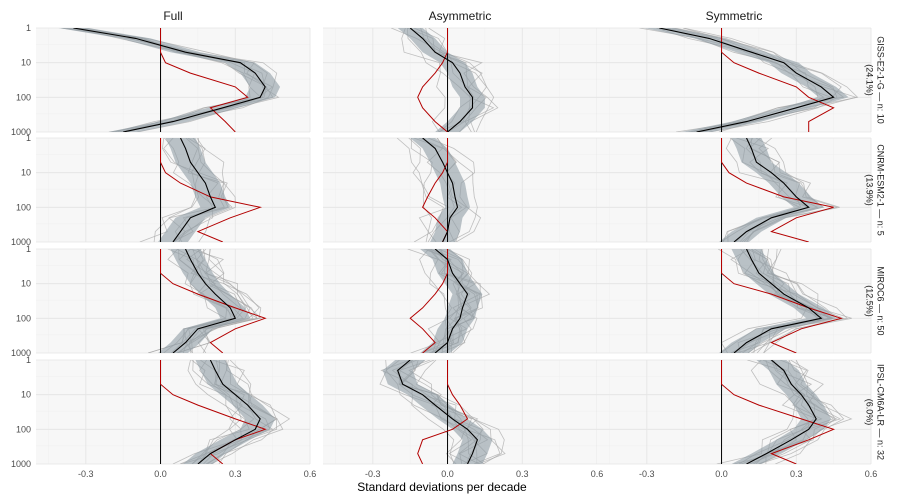 The width and height of the screenshot is (900, 500). I want to click on column-label: Full, so click(172, 16).